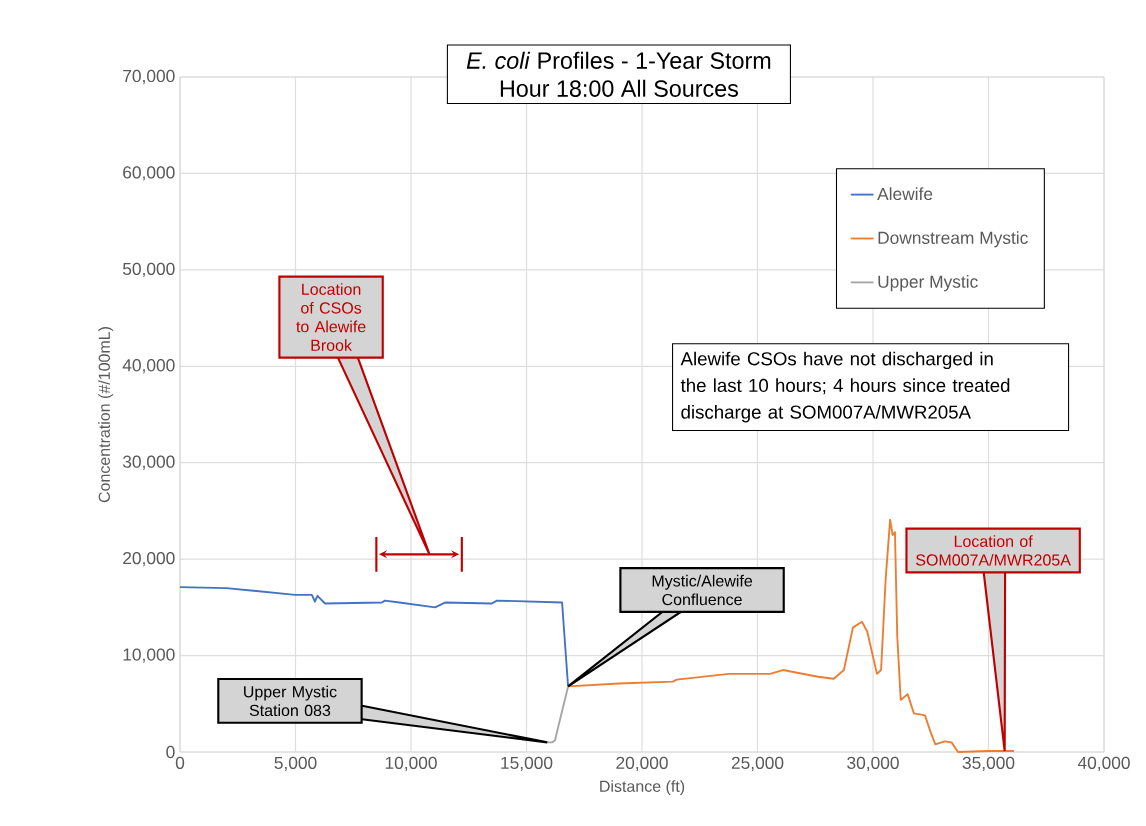 The image size is (1146, 826). Describe the element at coordinates (988, 764) in the screenshot. I see `x-tick-label: 35,000` at that location.